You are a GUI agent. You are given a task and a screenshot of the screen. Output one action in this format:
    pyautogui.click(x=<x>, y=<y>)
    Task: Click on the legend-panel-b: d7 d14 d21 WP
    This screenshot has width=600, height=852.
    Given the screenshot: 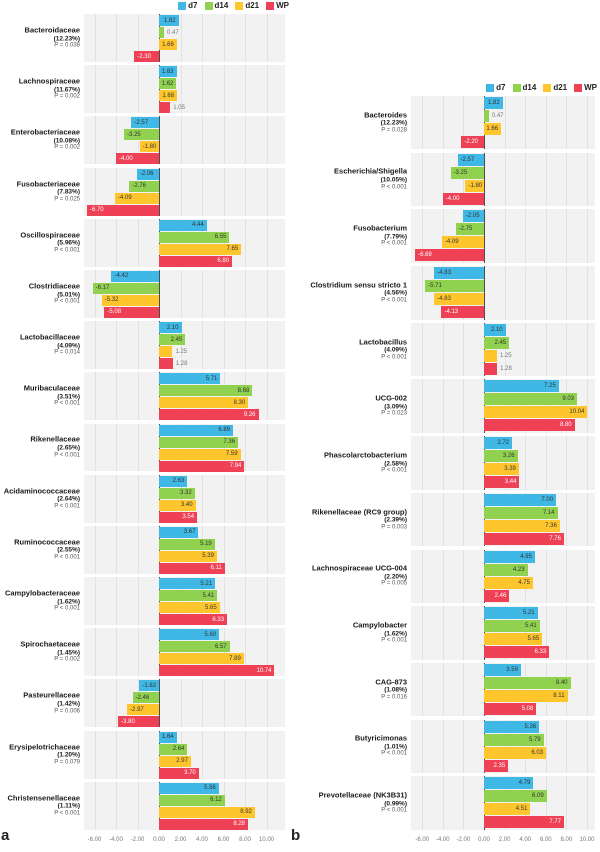 What is the action you would take?
    pyautogui.click(x=541, y=87)
    